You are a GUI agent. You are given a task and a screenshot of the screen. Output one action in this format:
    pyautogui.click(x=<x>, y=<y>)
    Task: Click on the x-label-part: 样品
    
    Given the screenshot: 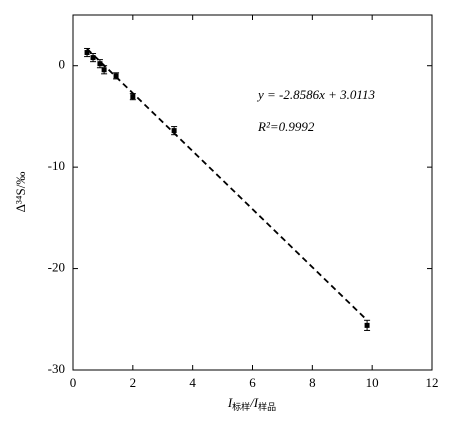 What is the action you would take?
    pyautogui.click(x=267, y=406)
    